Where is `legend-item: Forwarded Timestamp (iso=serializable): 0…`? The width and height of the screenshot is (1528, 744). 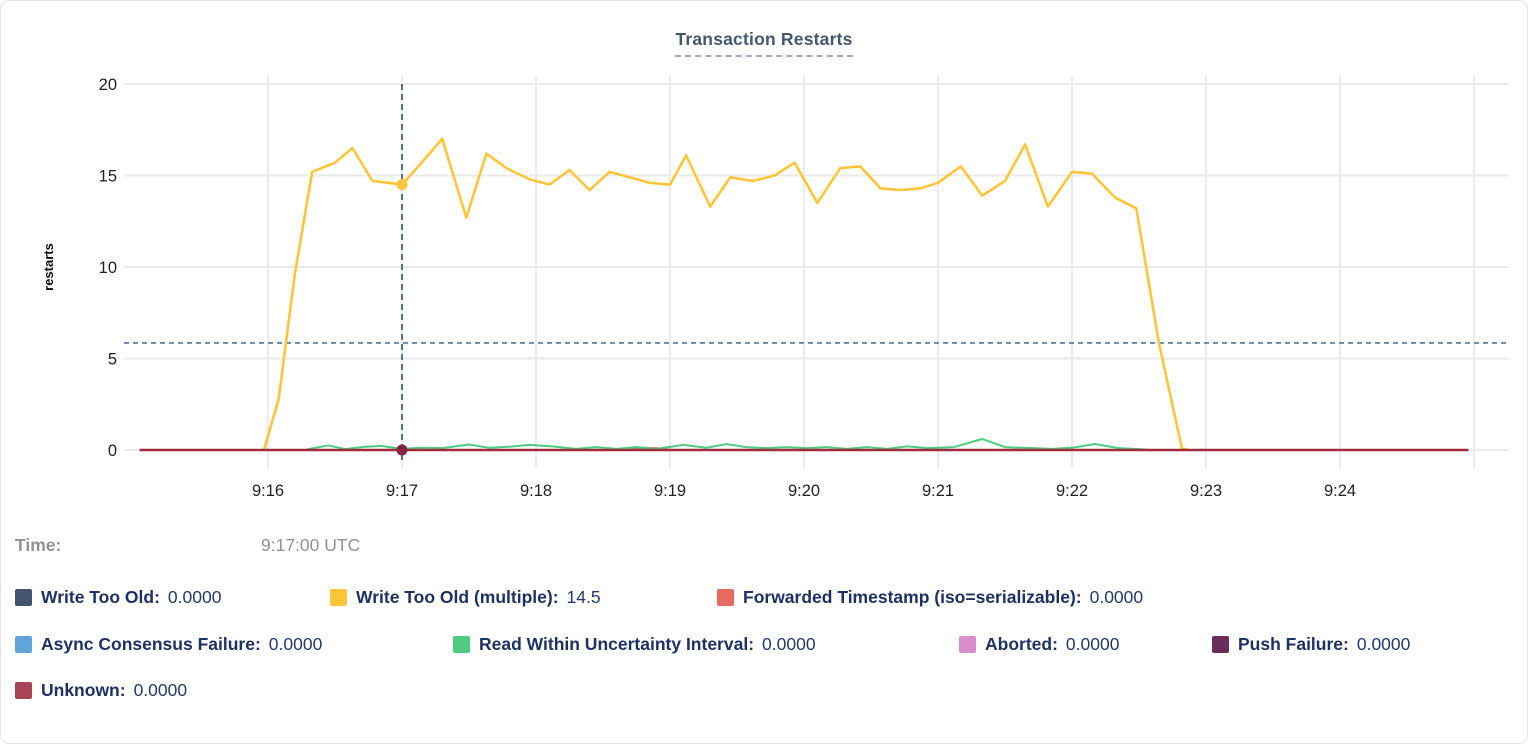
legend-item: Forwarded Timestamp (iso=serializable): 0… is located at coordinates (930, 597).